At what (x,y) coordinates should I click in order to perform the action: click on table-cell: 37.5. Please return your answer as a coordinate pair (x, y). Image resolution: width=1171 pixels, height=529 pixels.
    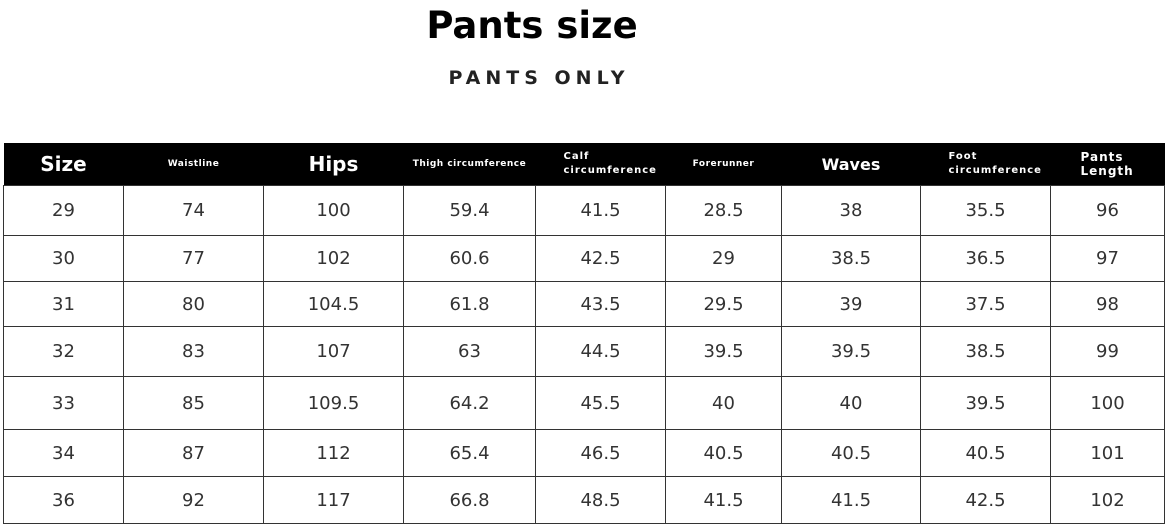
    Looking at the image, I should click on (985, 304).